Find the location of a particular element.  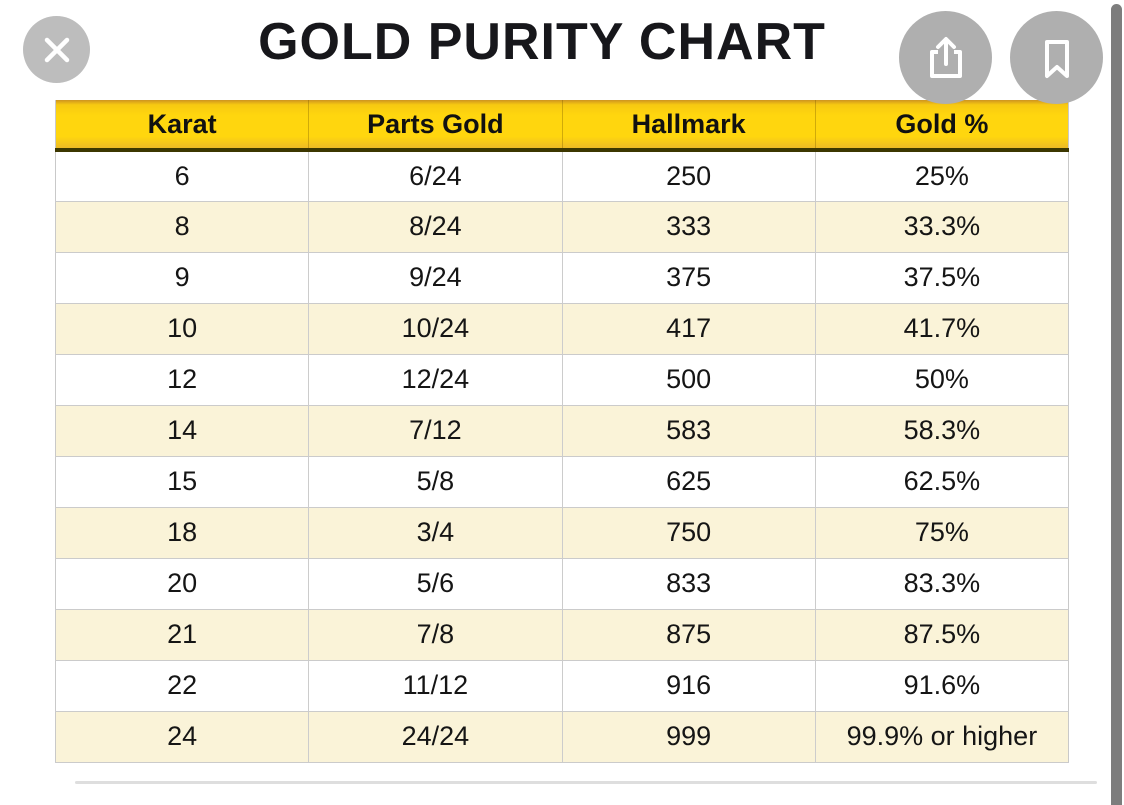

column-header-gold-pct: Gold % is located at coordinates (941, 126).